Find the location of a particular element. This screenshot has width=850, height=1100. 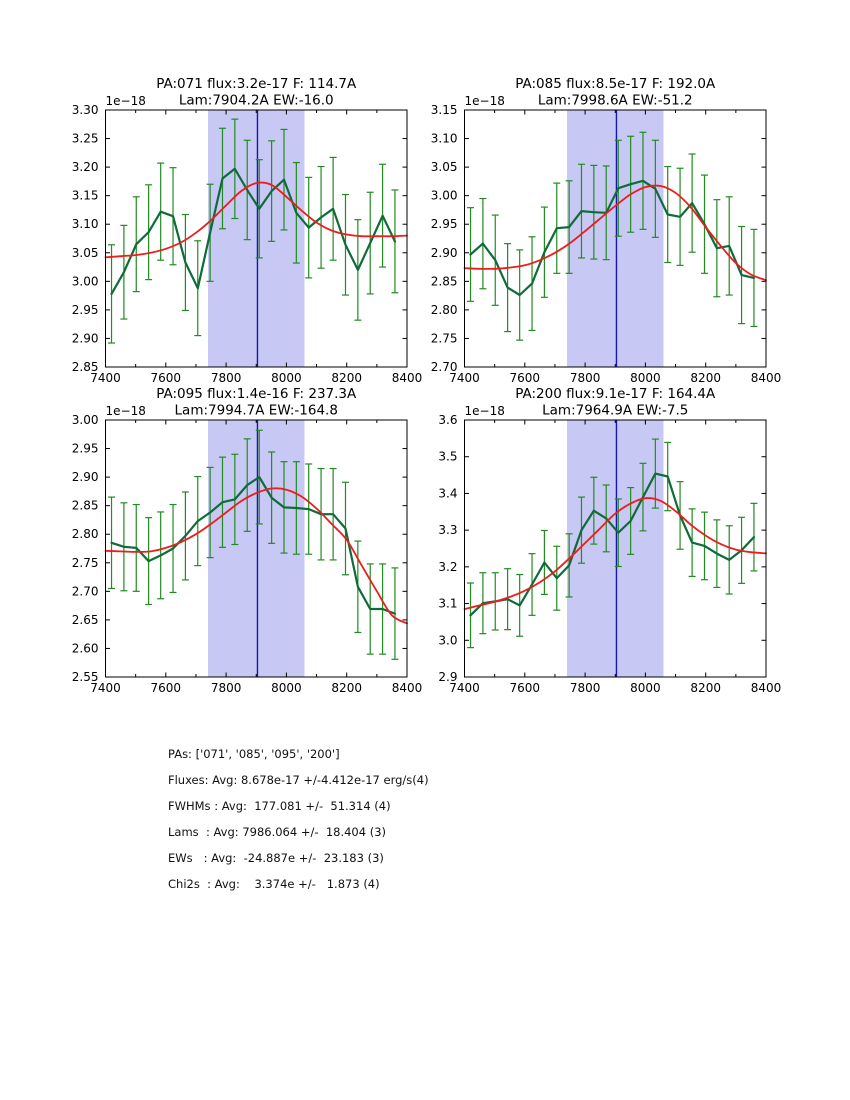

plot-title-line1: PA:071 flux:3.2e-17 F: 114.7A is located at coordinates (256, 84).